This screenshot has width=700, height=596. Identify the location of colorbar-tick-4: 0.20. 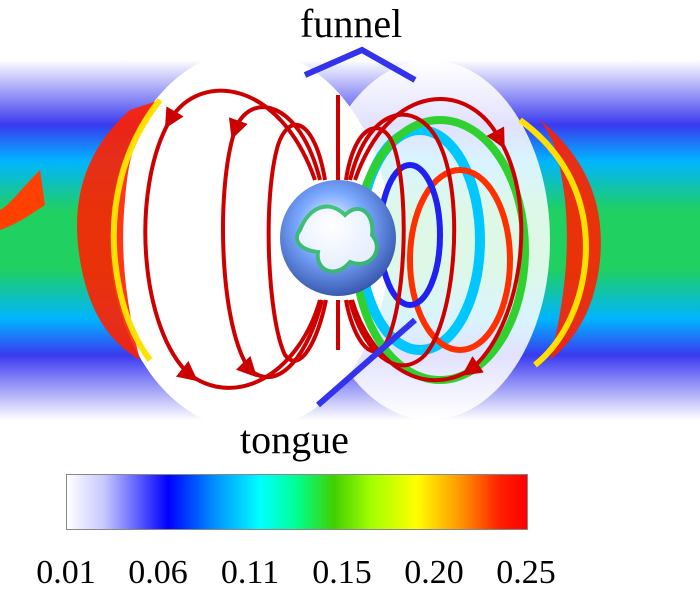
(434, 572).